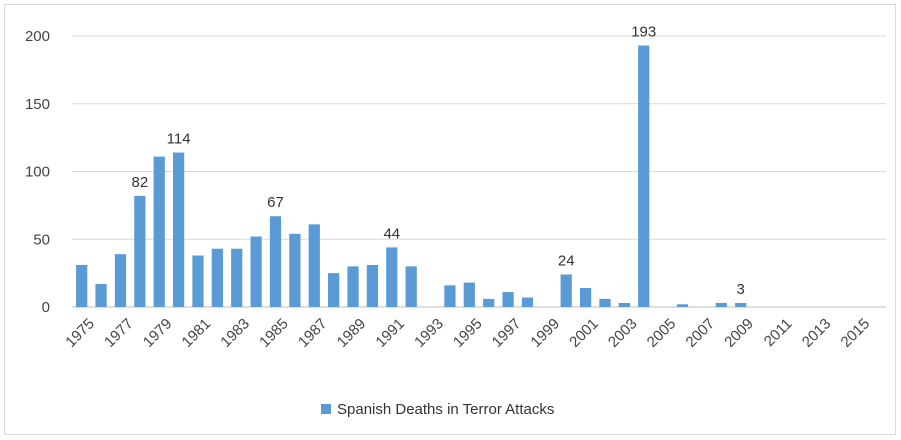 The height and width of the screenshot is (440, 901). I want to click on legend: Spanish Deaths in Terror Attacks, so click(437, 409).